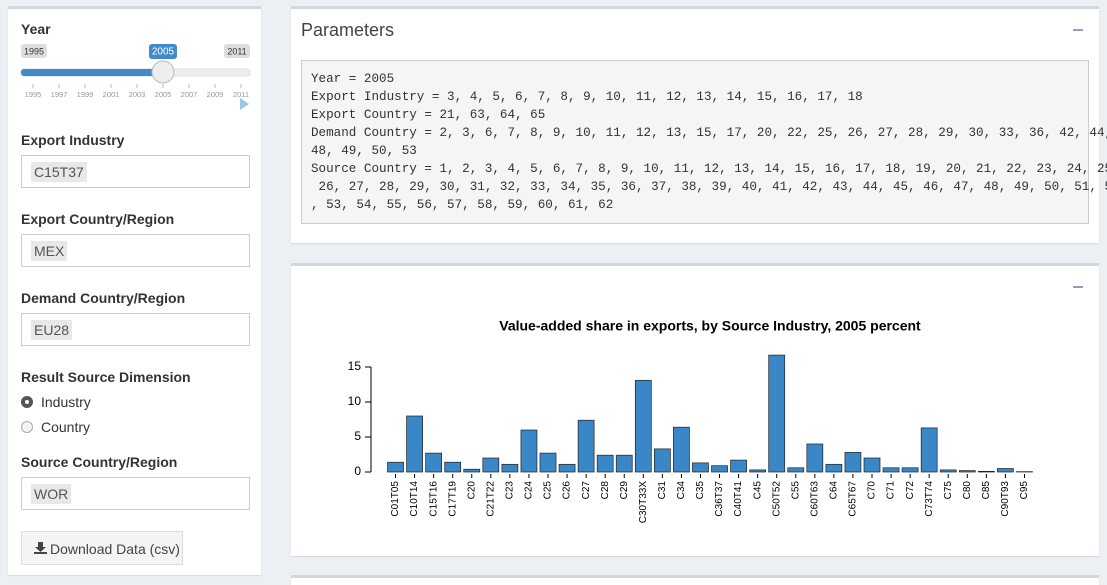 This screenshot has width=1107, height=585. What do you see at coordinates (236, 51) in the screenshot?
I see `slider-max-label: 2011` at bounding box center [236, 51].